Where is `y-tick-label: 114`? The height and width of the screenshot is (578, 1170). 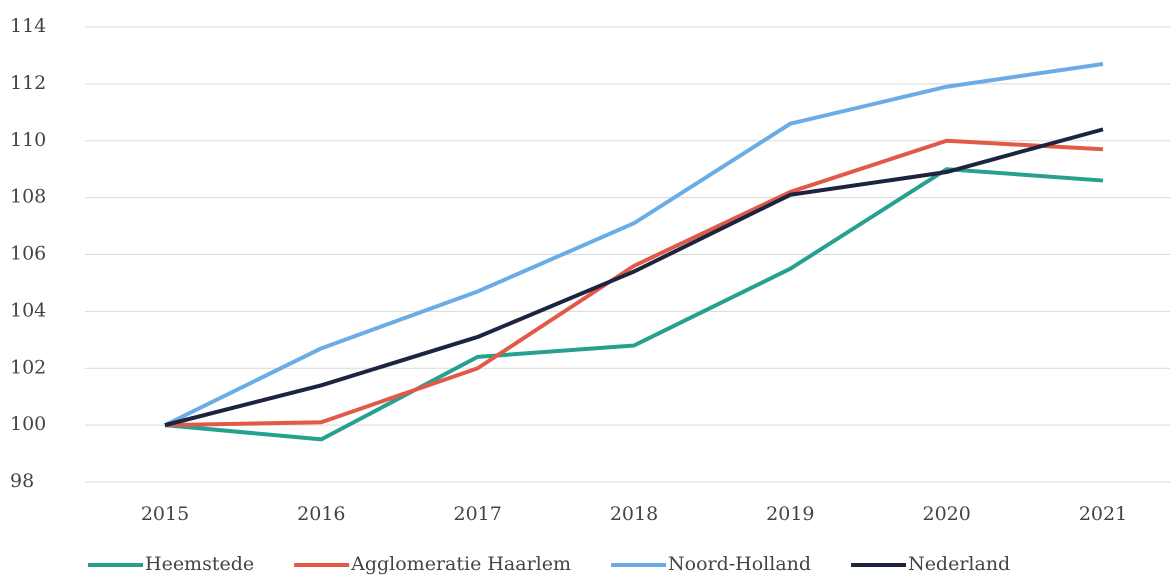
y-tick-label: 114 is located at coordinates (28, 26).